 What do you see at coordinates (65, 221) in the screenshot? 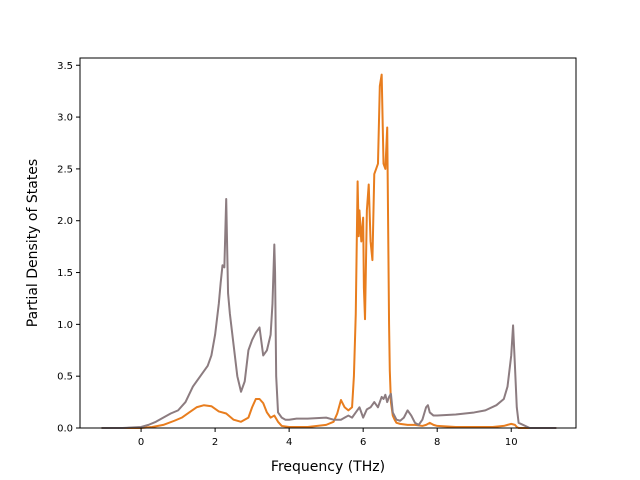
I see `y-tick-label: 2.0` at bounding box center [65, 221].